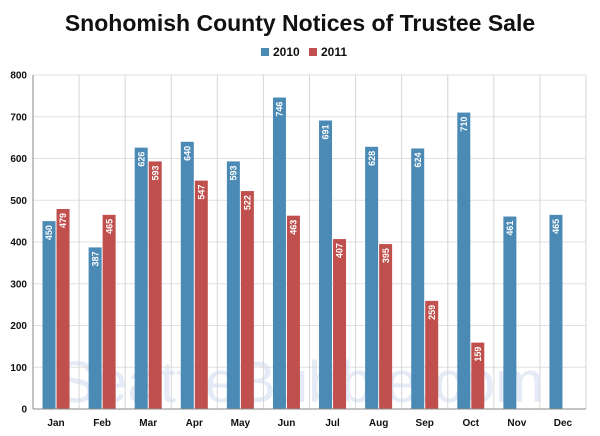 Image resolution: width=600 pixels, height=436 pixels. Describe the element at coordinates (510, 228) in the screenshot. I see `data-label: 461` at that location.